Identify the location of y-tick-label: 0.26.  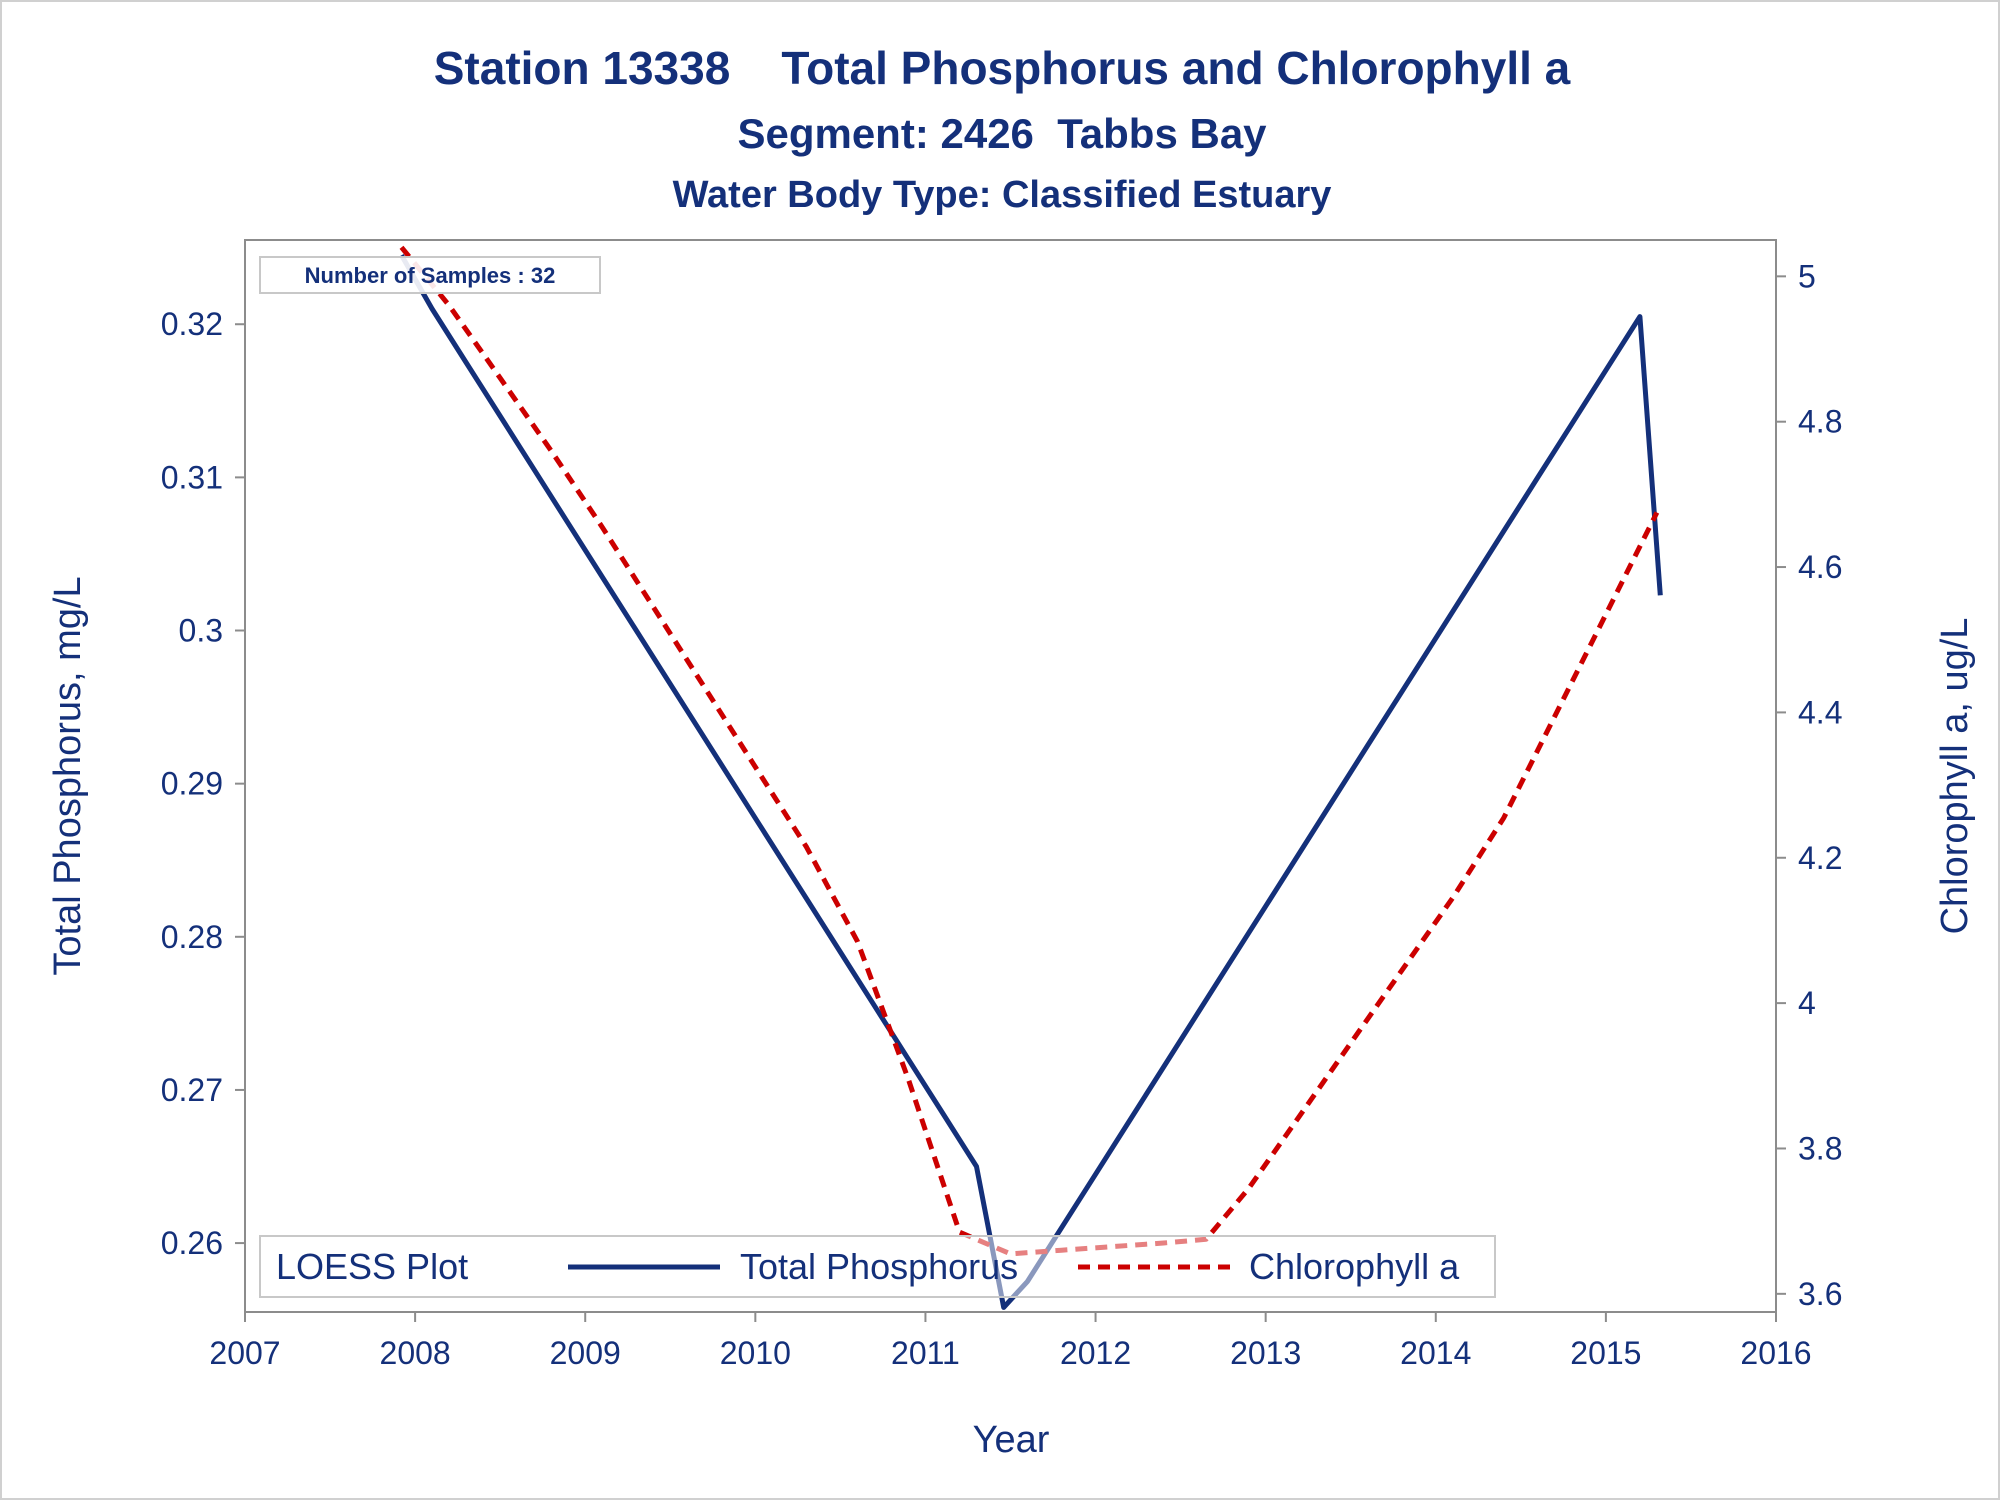
(192, 1243).